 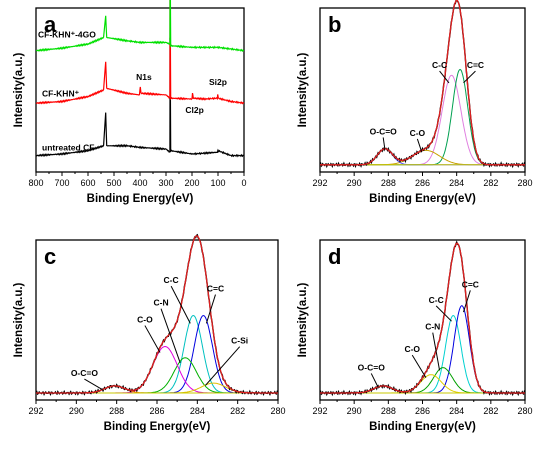 What do you see at coordinates (194, 110) in the screenshot?
I see `peak-annotation: Cl2p` at bounding box center [194, 110].